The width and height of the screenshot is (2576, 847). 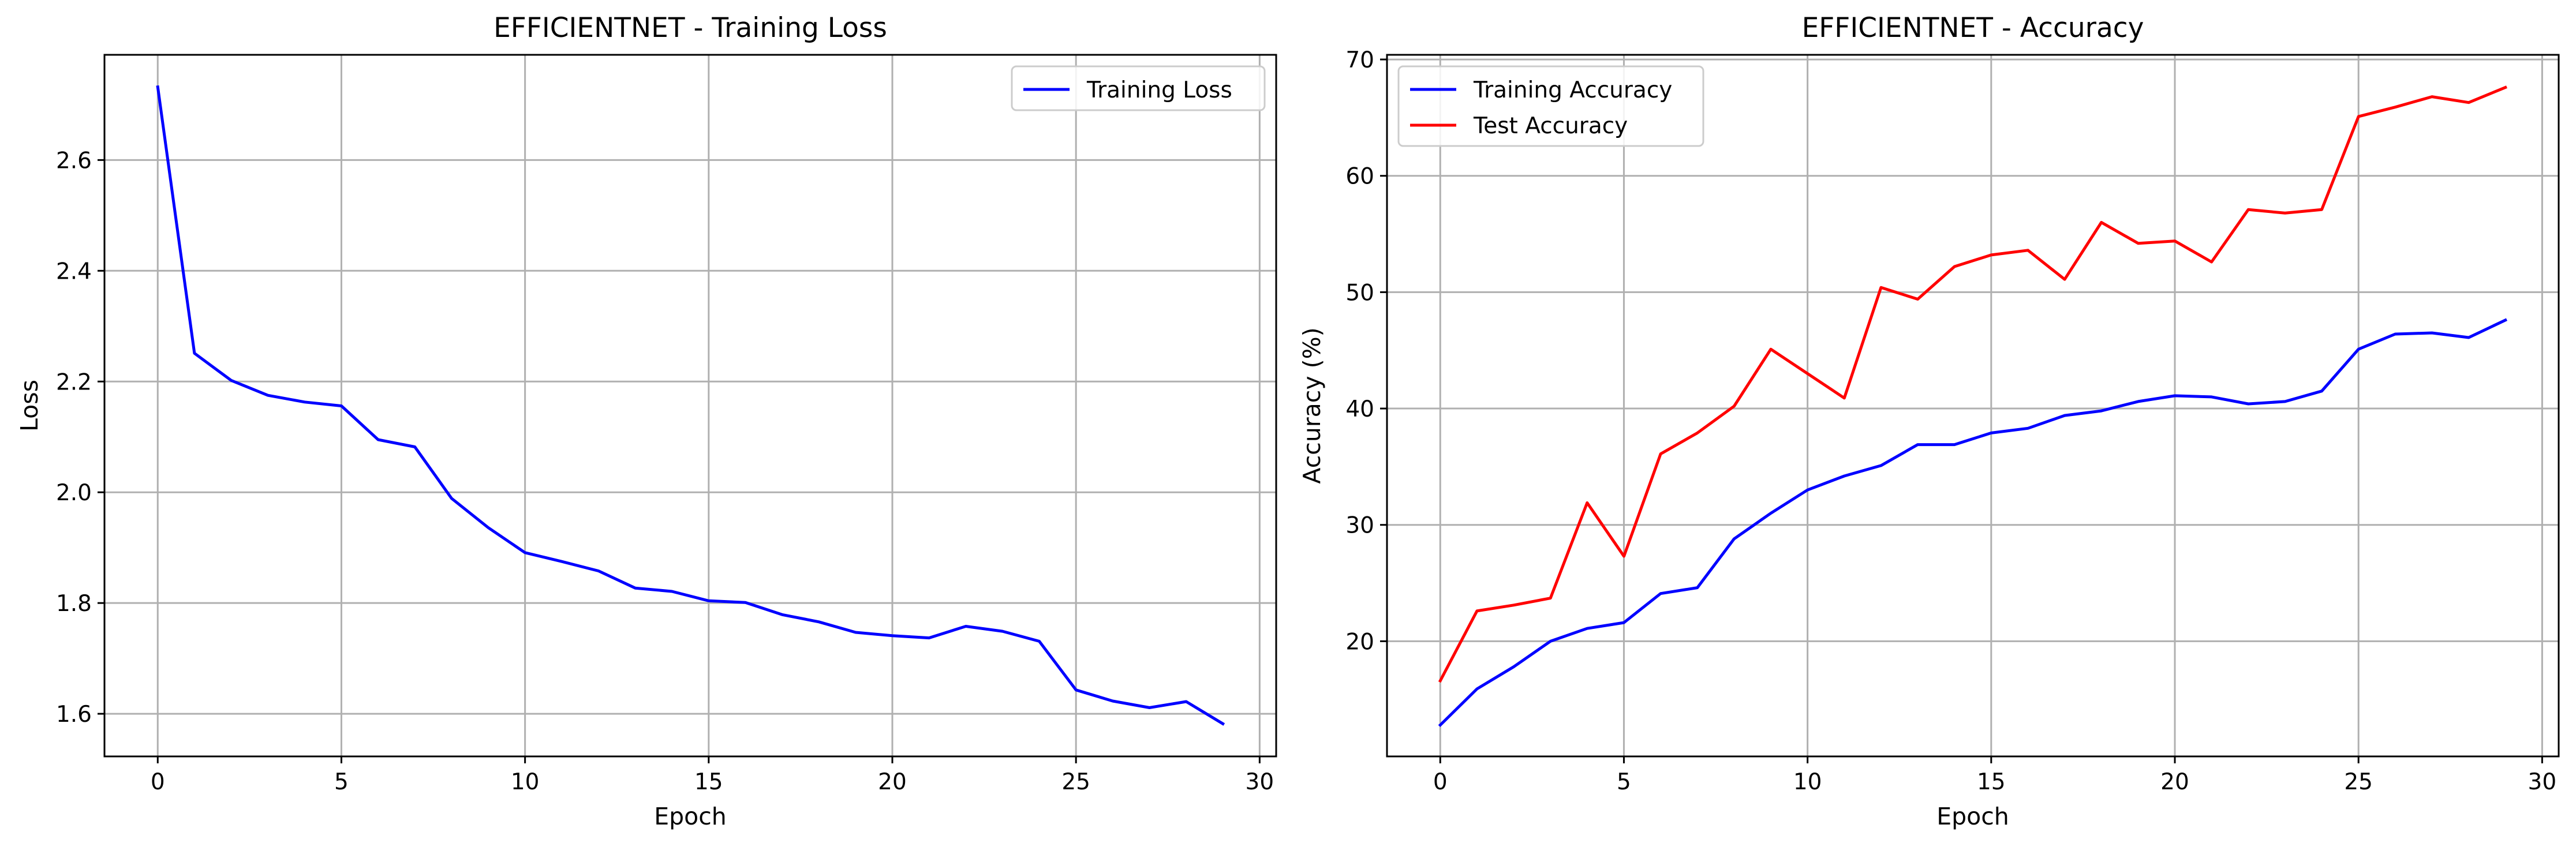 I want to click on accuracy-chart-y-tick-label: 50, so click(x=1359, y=293).